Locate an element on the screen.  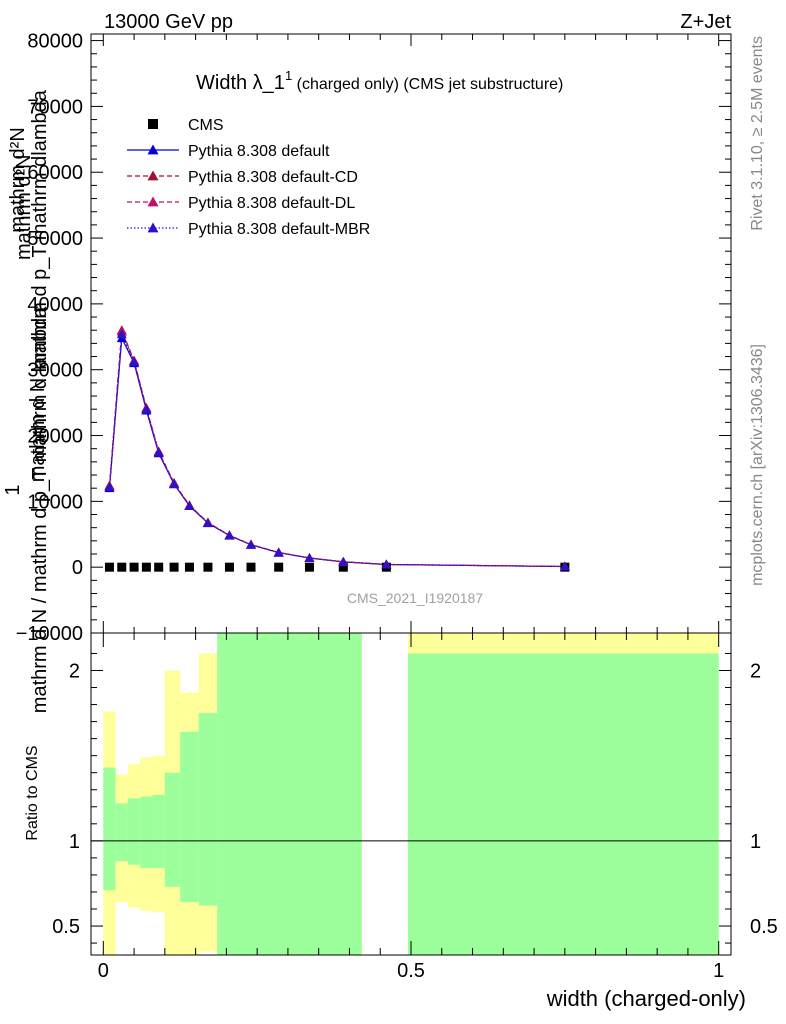
legend-item: Pythia 8.308 default-MBR is located at coordinates (248, 229).